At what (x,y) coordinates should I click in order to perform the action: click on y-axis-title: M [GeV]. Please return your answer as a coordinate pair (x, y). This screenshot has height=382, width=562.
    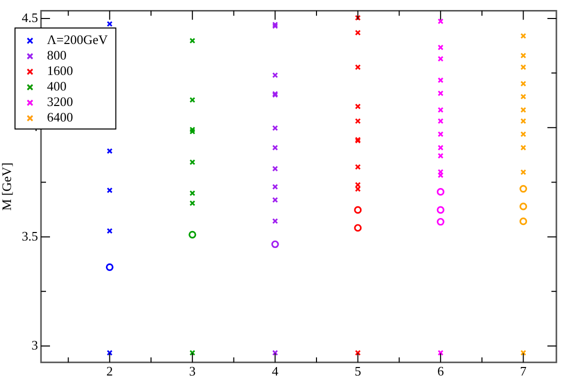
    Looking at the image, I should click on (7, 186).